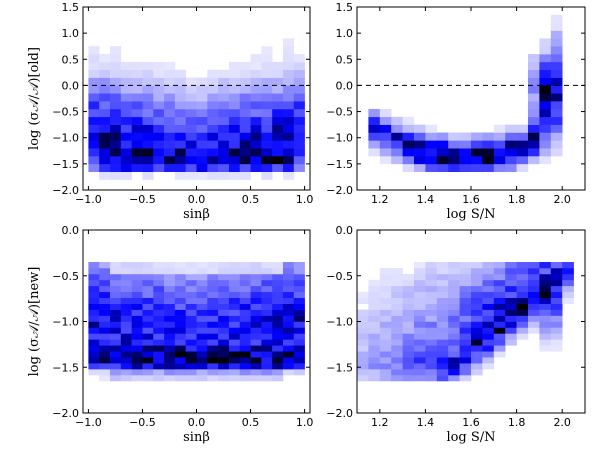 The width and height of the screenshot is (600, 459). I want to click on x-axis-label: log S/N, so click(470, 214).